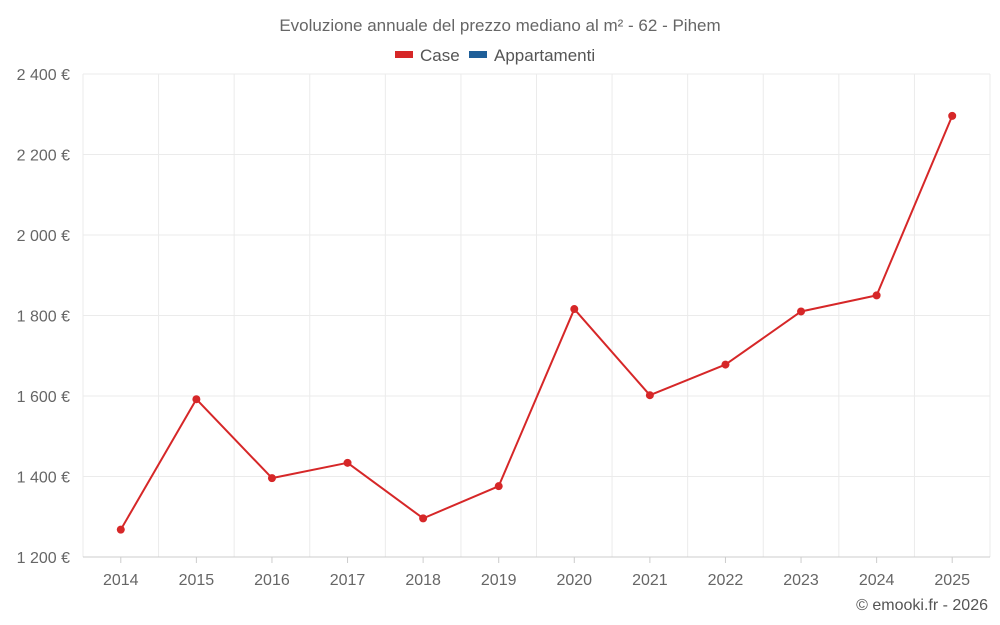 This screenshot has height=625, width=1000. I want to click on x-tick-label: 2016, so click(272, 580).